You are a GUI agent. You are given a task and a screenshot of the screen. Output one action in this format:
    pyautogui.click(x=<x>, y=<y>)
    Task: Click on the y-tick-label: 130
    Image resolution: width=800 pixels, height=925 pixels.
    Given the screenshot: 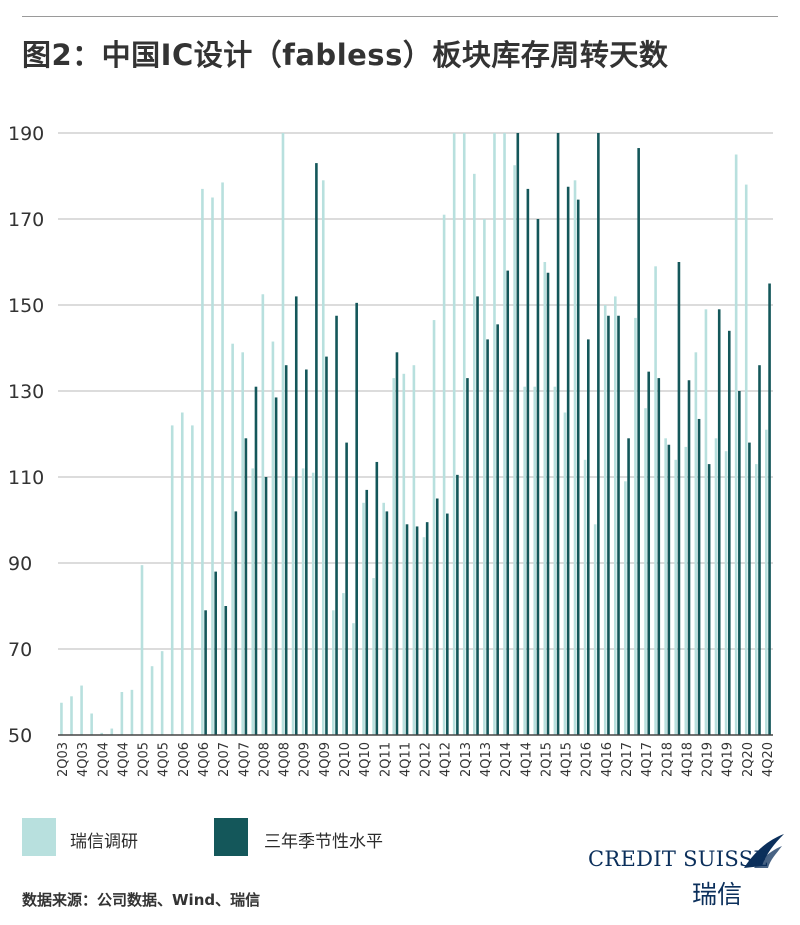 What is the action you would take?
    pyautogui.click(x=26, y=392)
    